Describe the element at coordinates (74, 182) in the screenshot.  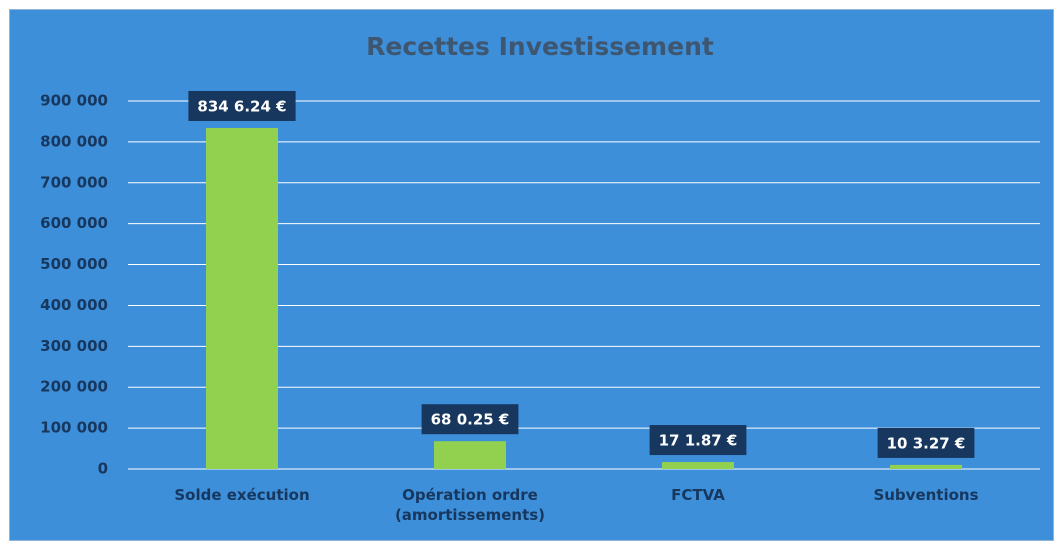
I see `y-tick-label: 700 000` at that location.